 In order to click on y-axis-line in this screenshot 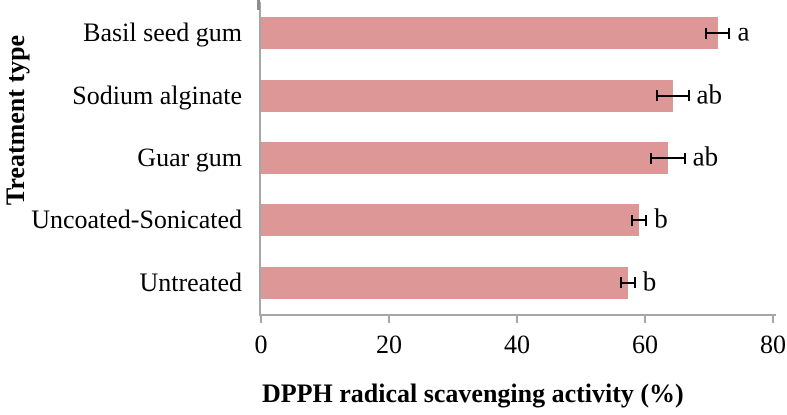, I will do `click(260, 159)`.